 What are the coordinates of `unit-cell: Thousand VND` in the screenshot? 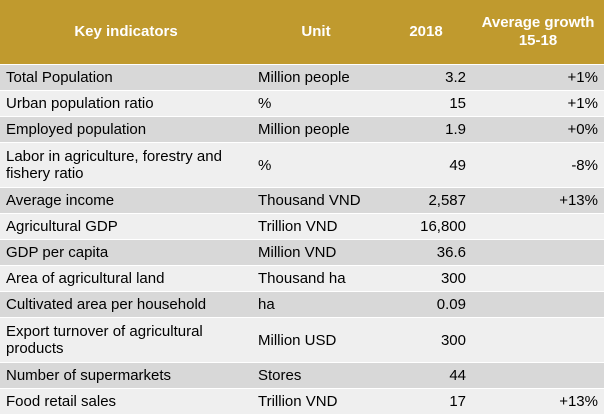 It's located at (316, 200).